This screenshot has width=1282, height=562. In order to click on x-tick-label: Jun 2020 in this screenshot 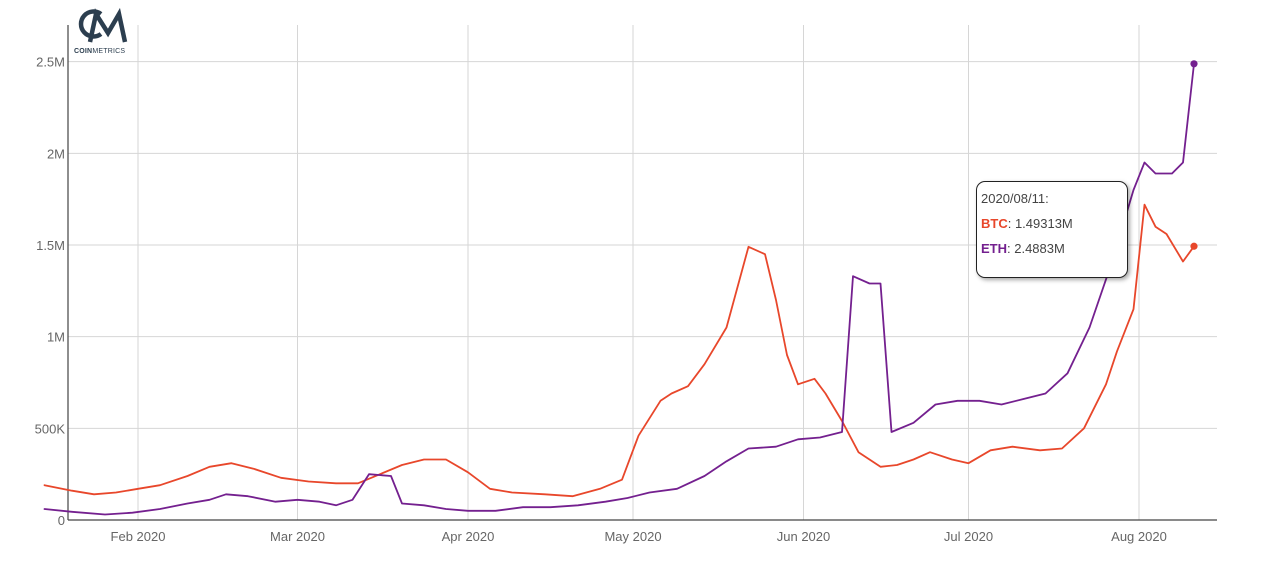, I will do `click(804, 536)`.